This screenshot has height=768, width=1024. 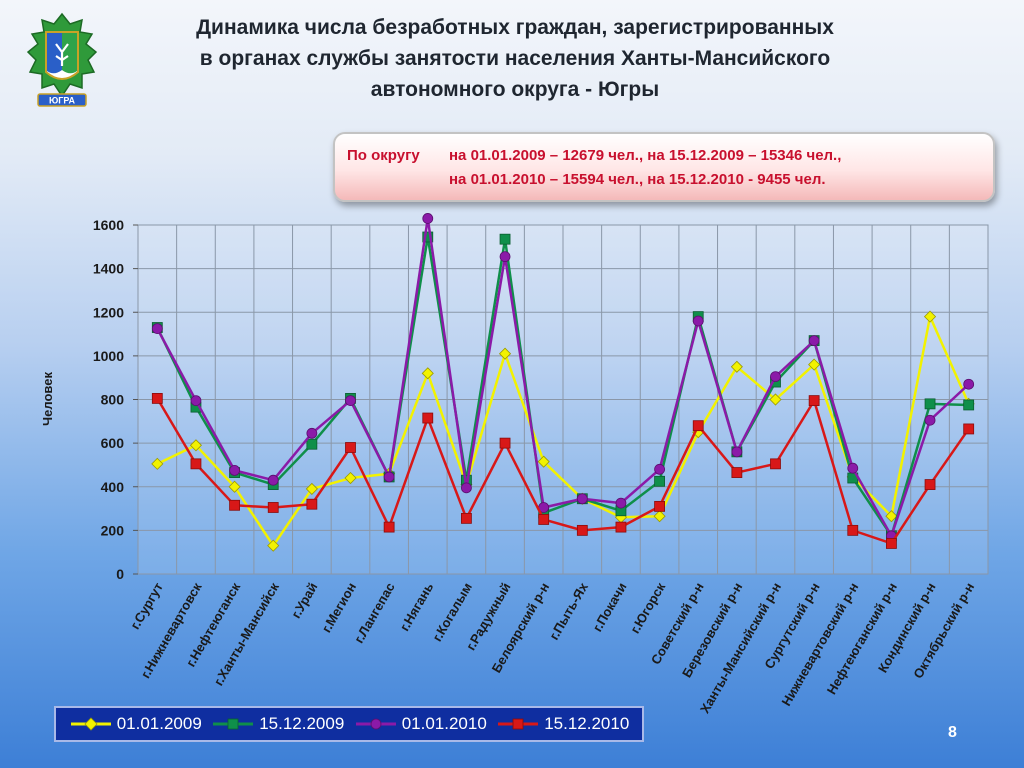 What do you see at coordinates (108, 356) in the screenshot?
I see `y-tick-label: 1000` at bounding box center [108, 356].